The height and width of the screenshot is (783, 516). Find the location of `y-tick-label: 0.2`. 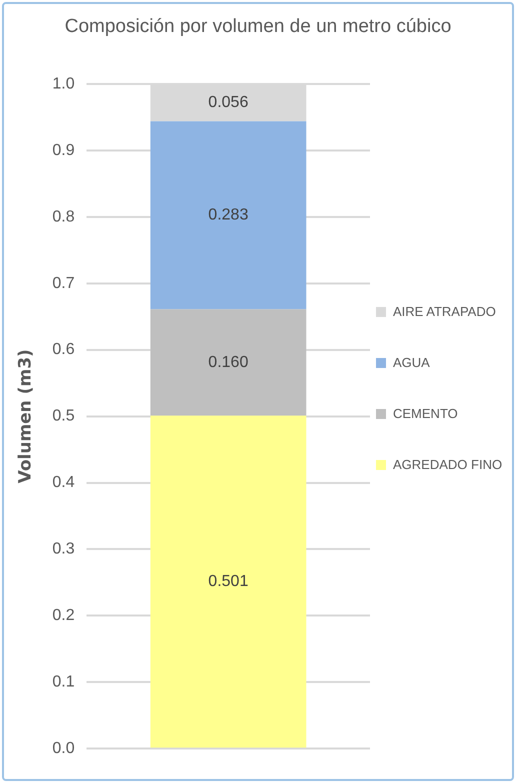

y-tick-label: 0.2 is located at coordinates (63, 615).